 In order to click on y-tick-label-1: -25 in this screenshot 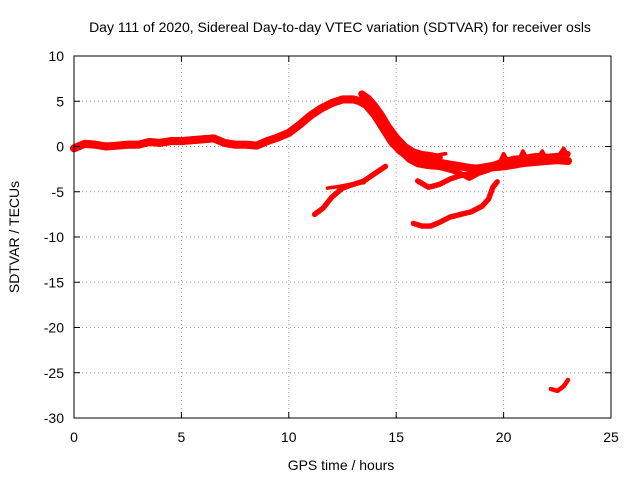, I will do `click(54, 373)`.